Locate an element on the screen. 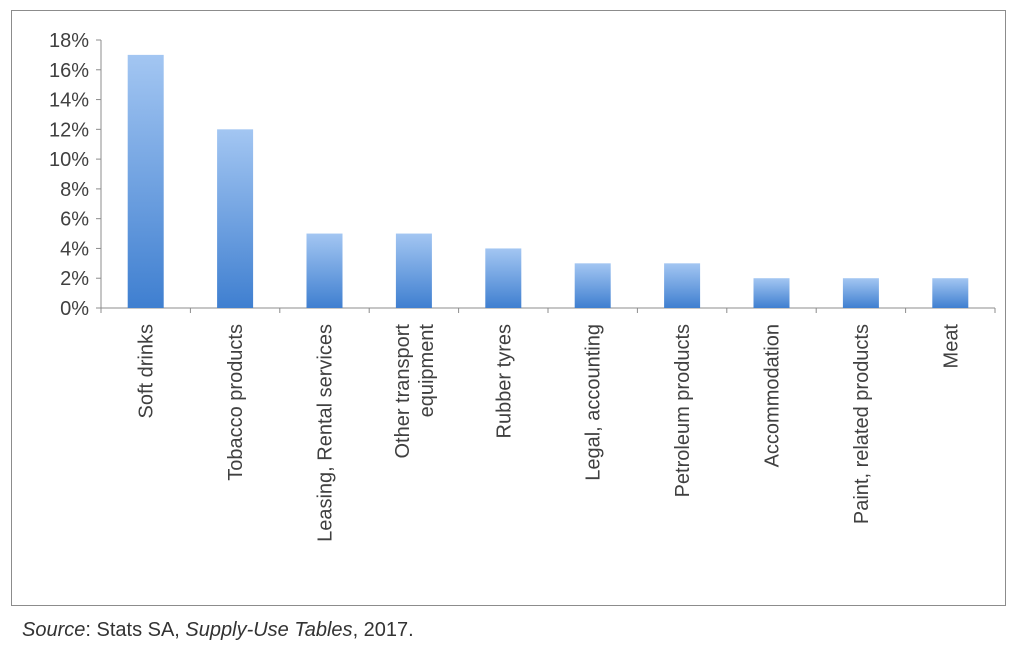 The image size is (1022, 658). y-tick-label: 16% is located at coordinates (69, 71).